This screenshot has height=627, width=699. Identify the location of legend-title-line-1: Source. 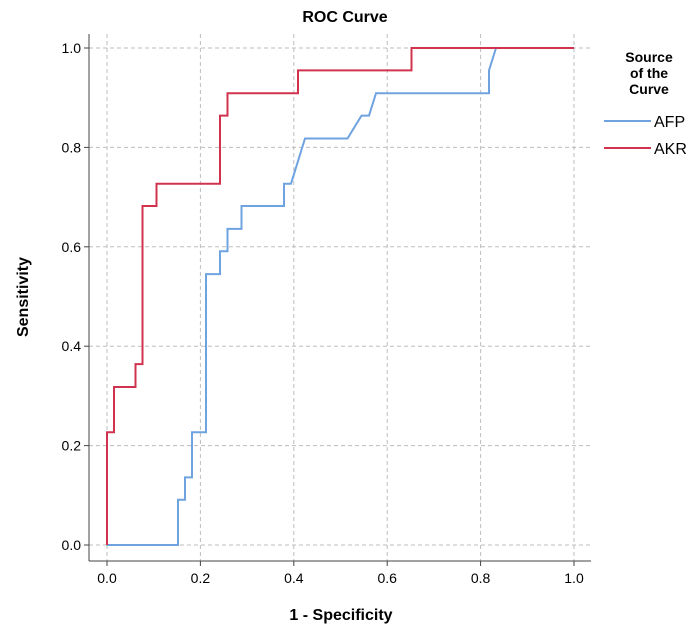
(649, 57).